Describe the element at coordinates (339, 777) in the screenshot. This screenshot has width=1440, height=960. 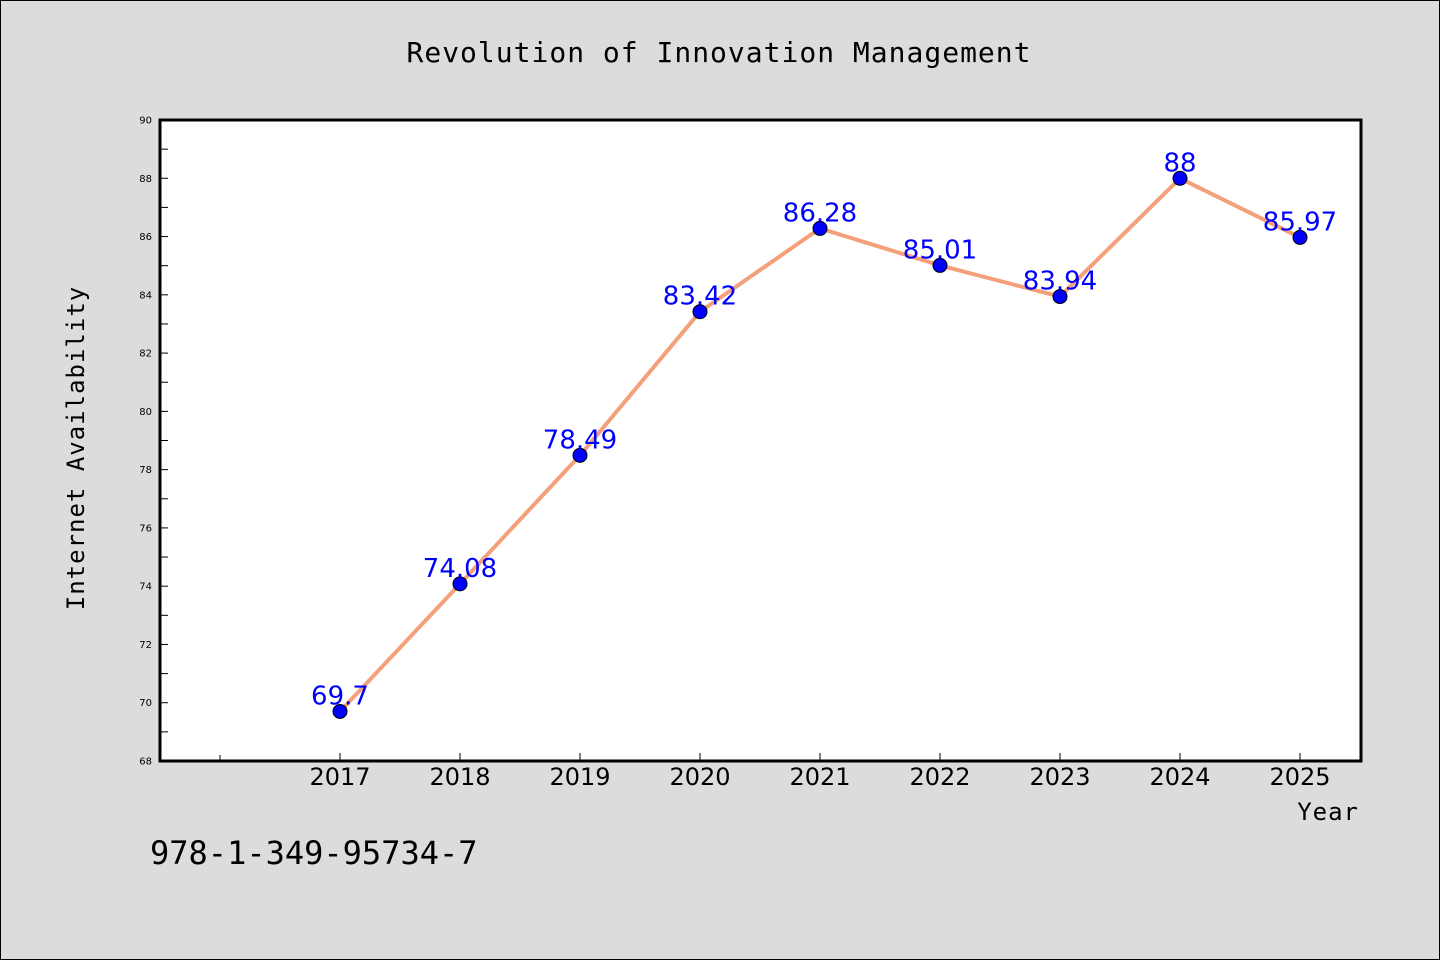
I see `x-tick-label: 2017` at that location.